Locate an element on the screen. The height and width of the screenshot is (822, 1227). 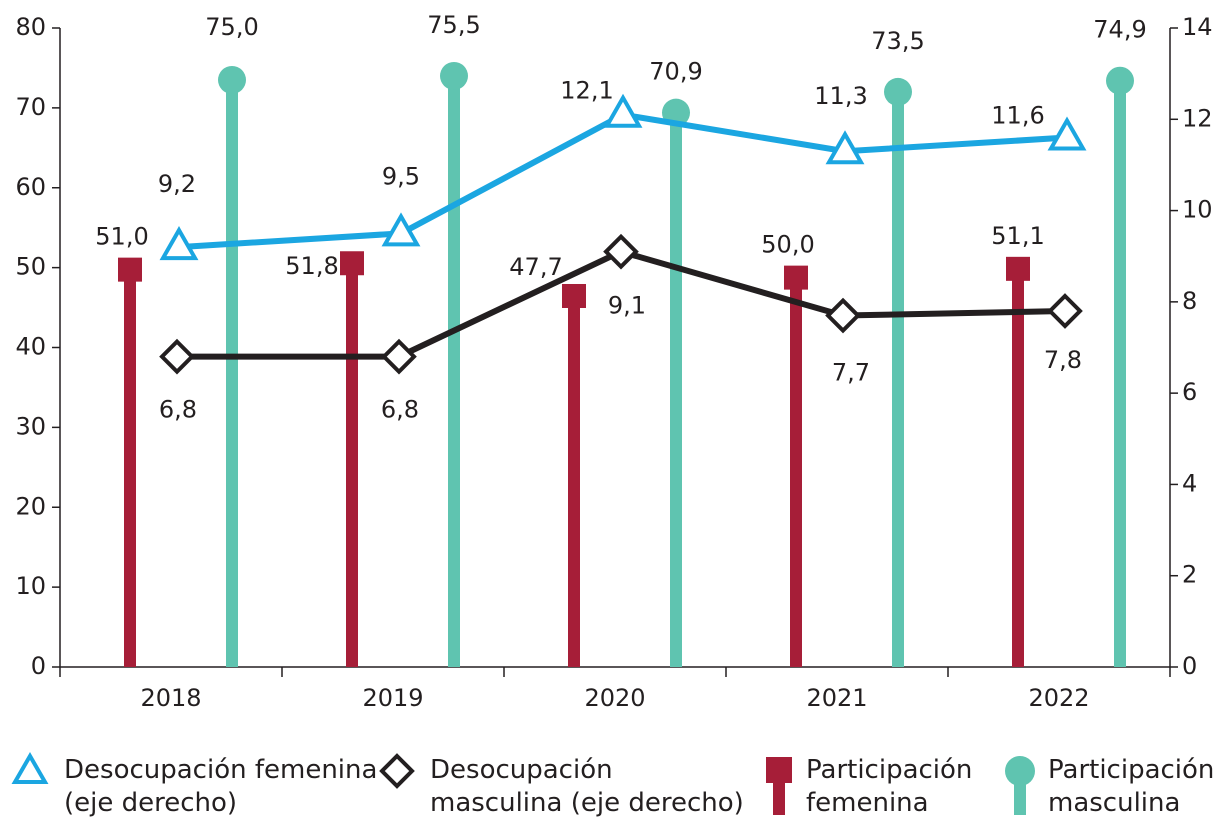
y-tick-label: 40 is located at coordinates (30, 347).